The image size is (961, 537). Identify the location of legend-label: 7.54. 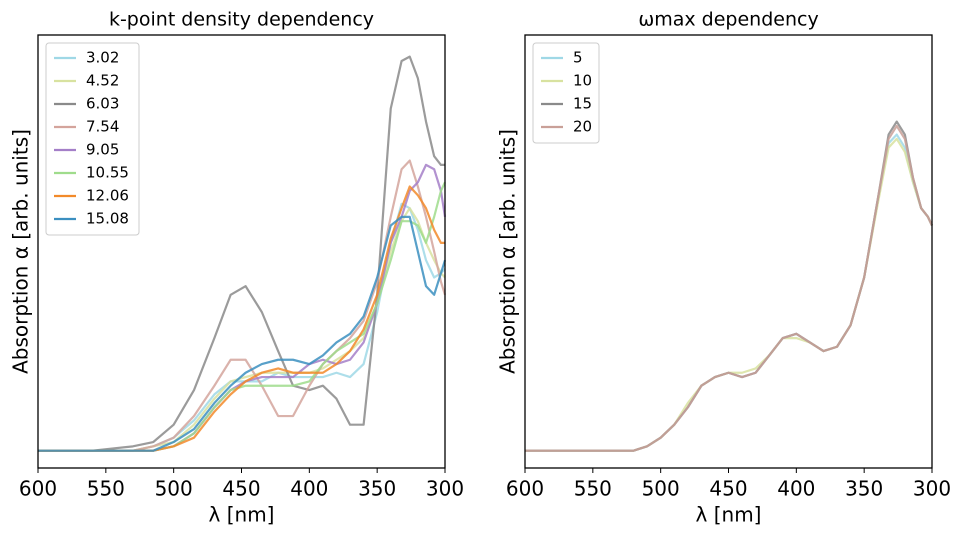
(102, 127).